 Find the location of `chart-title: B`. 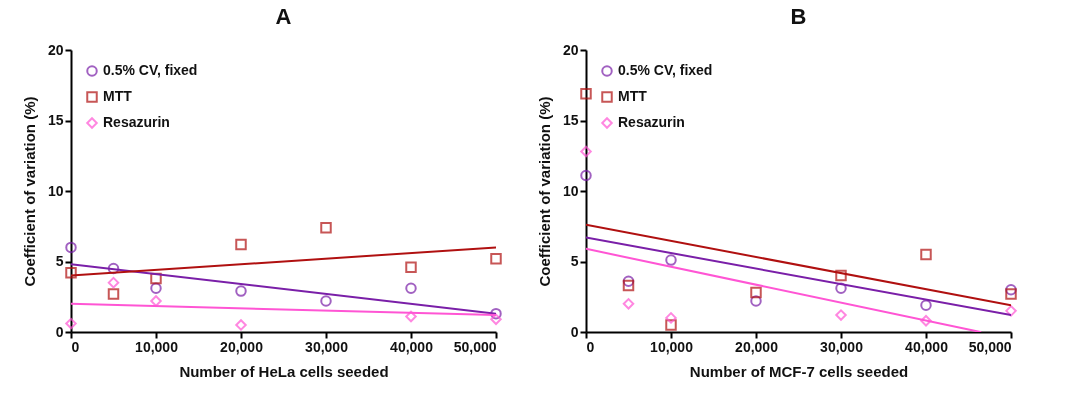

chart-title: B is located at coordinates (798, 16).